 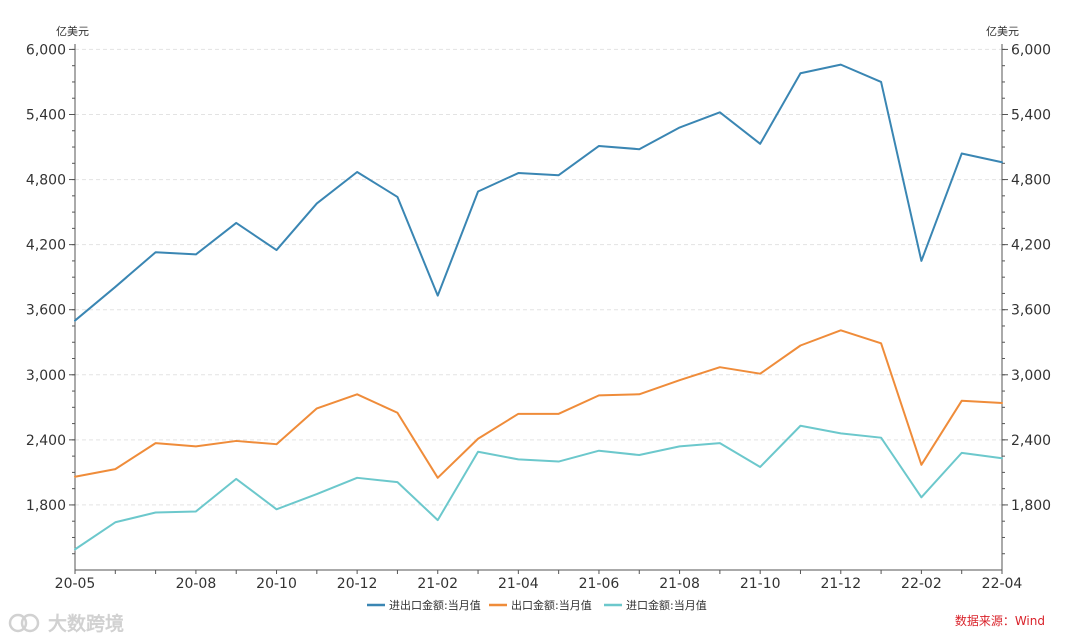 What do you see at coordinates (840, 584) in the screenshot?
I see `x-tick-label: 21-12` at bounding box center [840, 584].